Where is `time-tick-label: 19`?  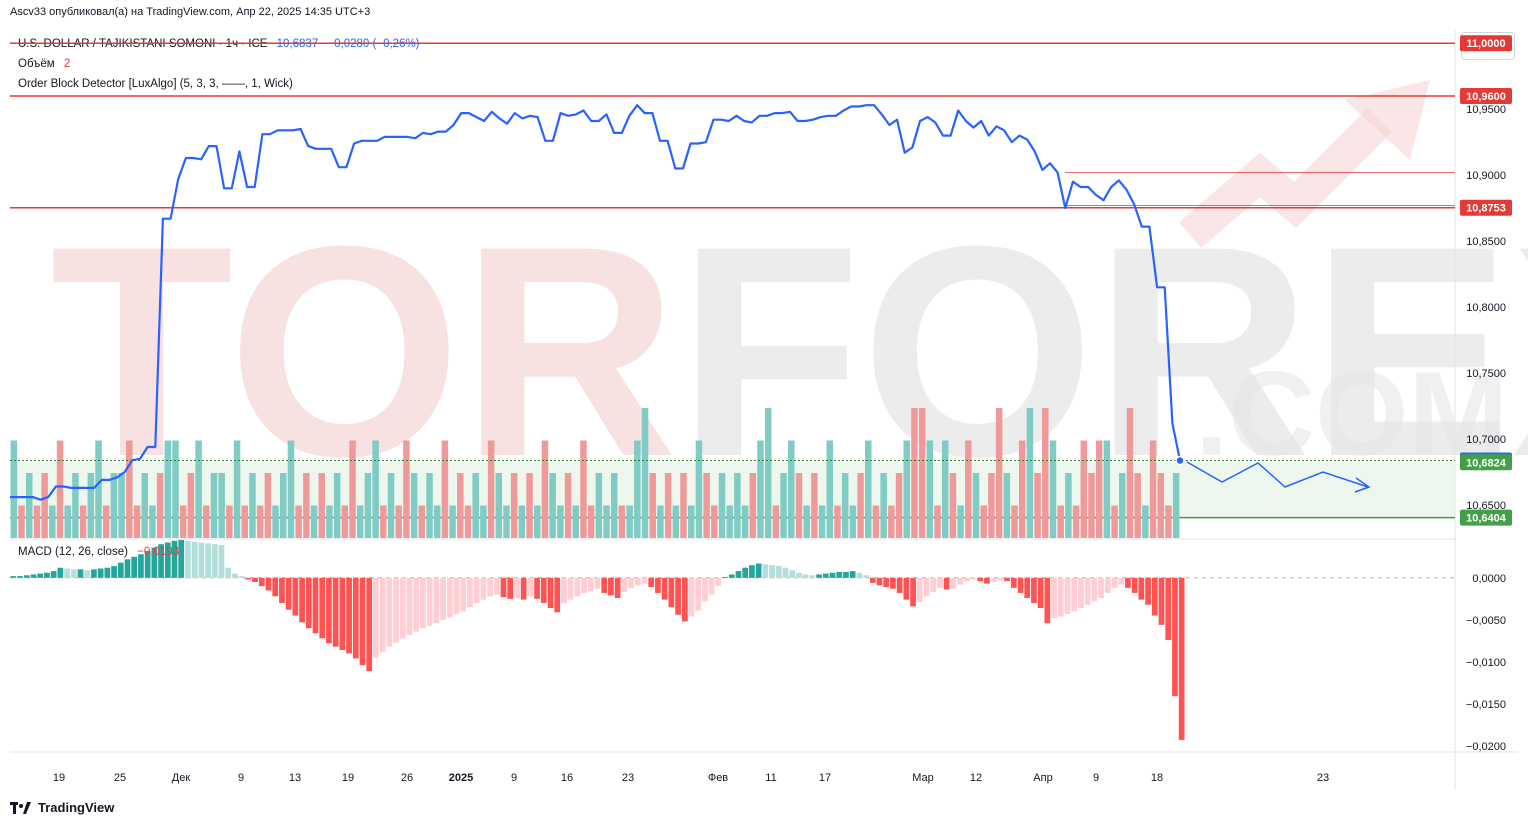 time-tick-label: 19 is located at coordinates (348, 778).